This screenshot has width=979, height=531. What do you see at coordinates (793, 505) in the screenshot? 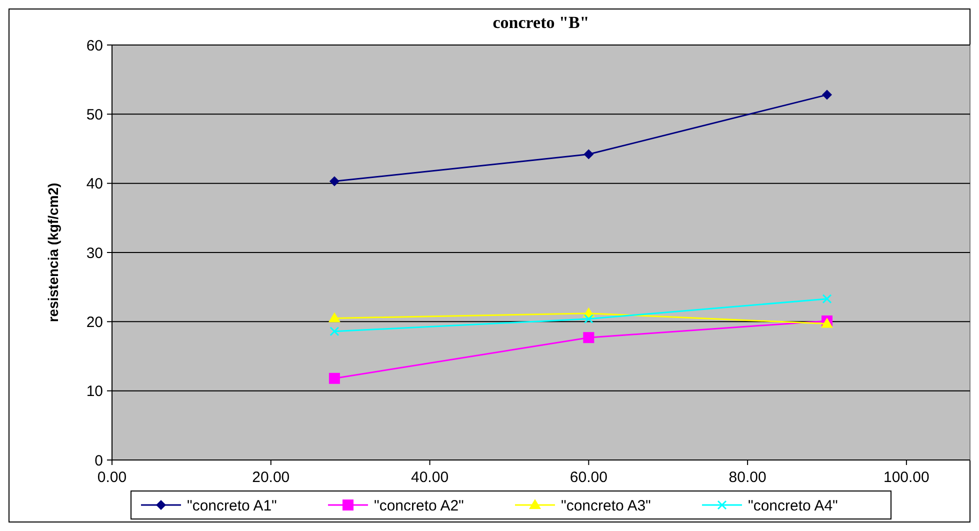
I see `legend-label: "concreto A4"` at bounding box center [793, 505].